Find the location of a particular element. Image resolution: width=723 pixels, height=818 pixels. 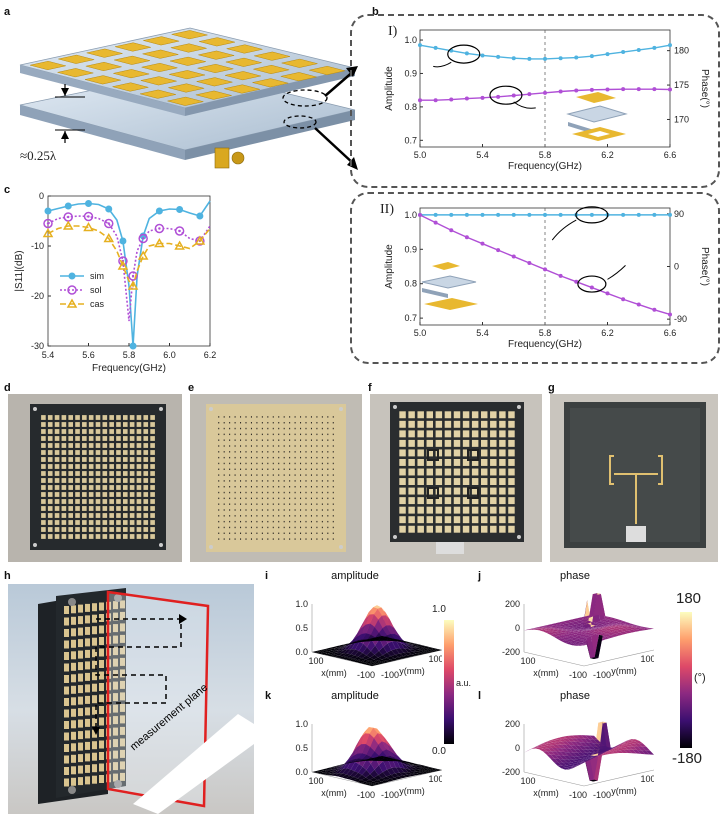

legend-label: cas is located at coordinates (97, 304).